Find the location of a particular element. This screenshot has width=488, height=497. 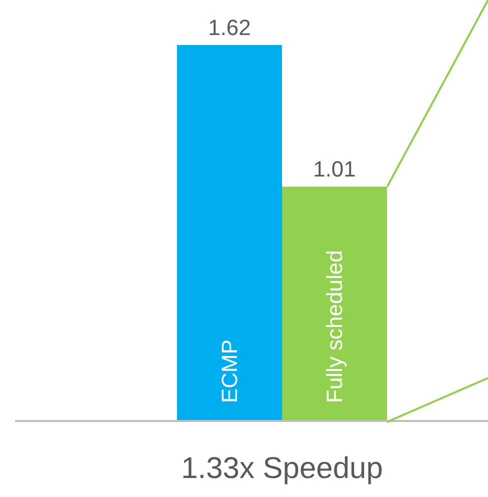

x-tick-label: ECMP is located at coordinates (229, 371).